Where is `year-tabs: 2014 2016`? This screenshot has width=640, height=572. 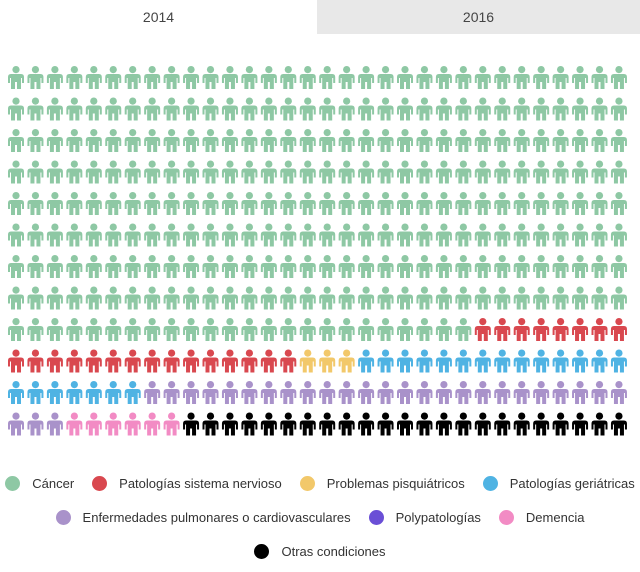 year-tabs: 2014 2016 is located at coordinates (320, 17).